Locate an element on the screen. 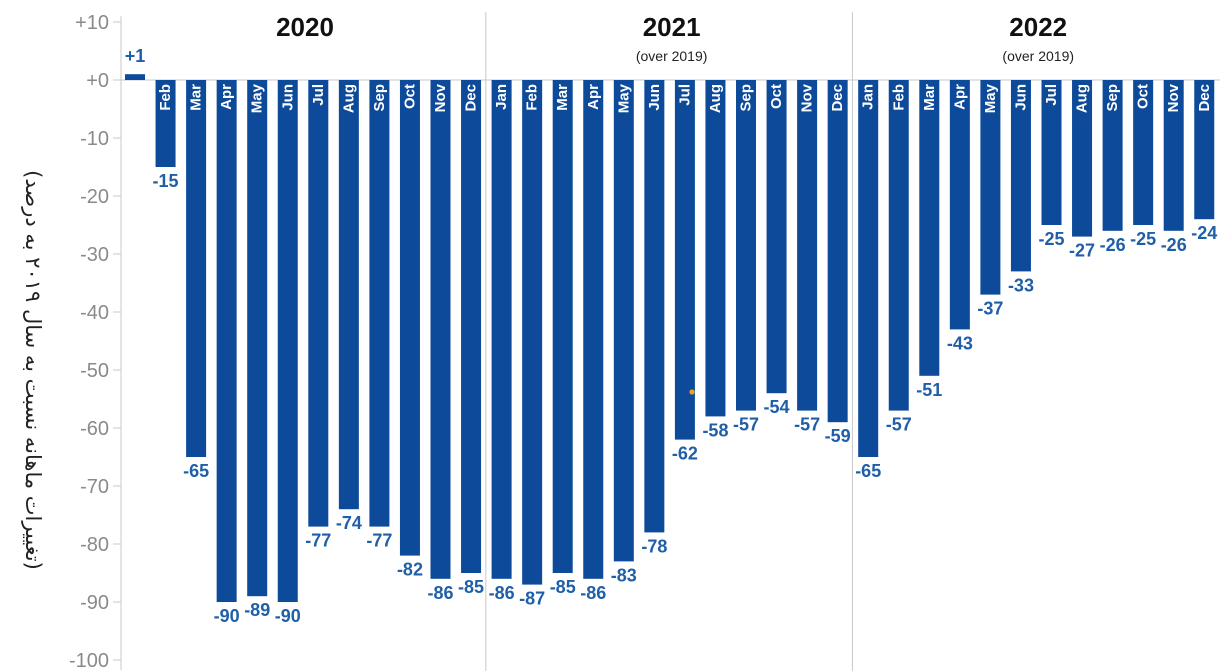  value-label: -59 is located at coordinates (838, 436).